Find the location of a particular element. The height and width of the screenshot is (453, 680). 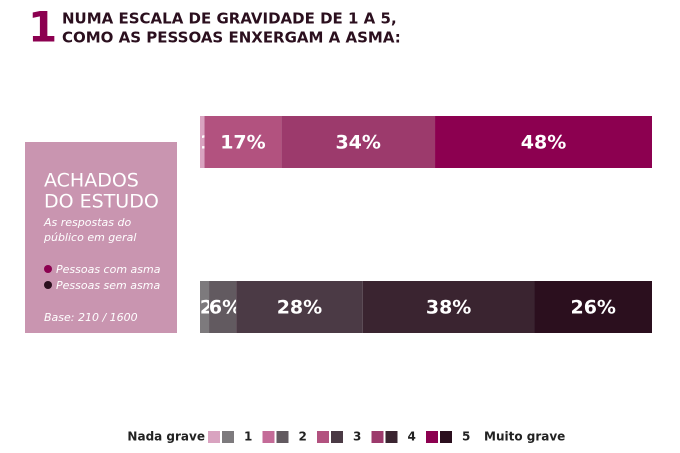

value-label: 48% is located at coordinates (543, 143).